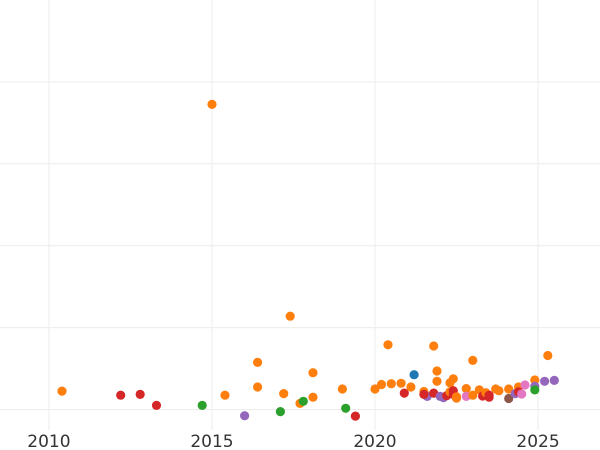  I want to click on x-tick-label: 2015, so click(211, 441).